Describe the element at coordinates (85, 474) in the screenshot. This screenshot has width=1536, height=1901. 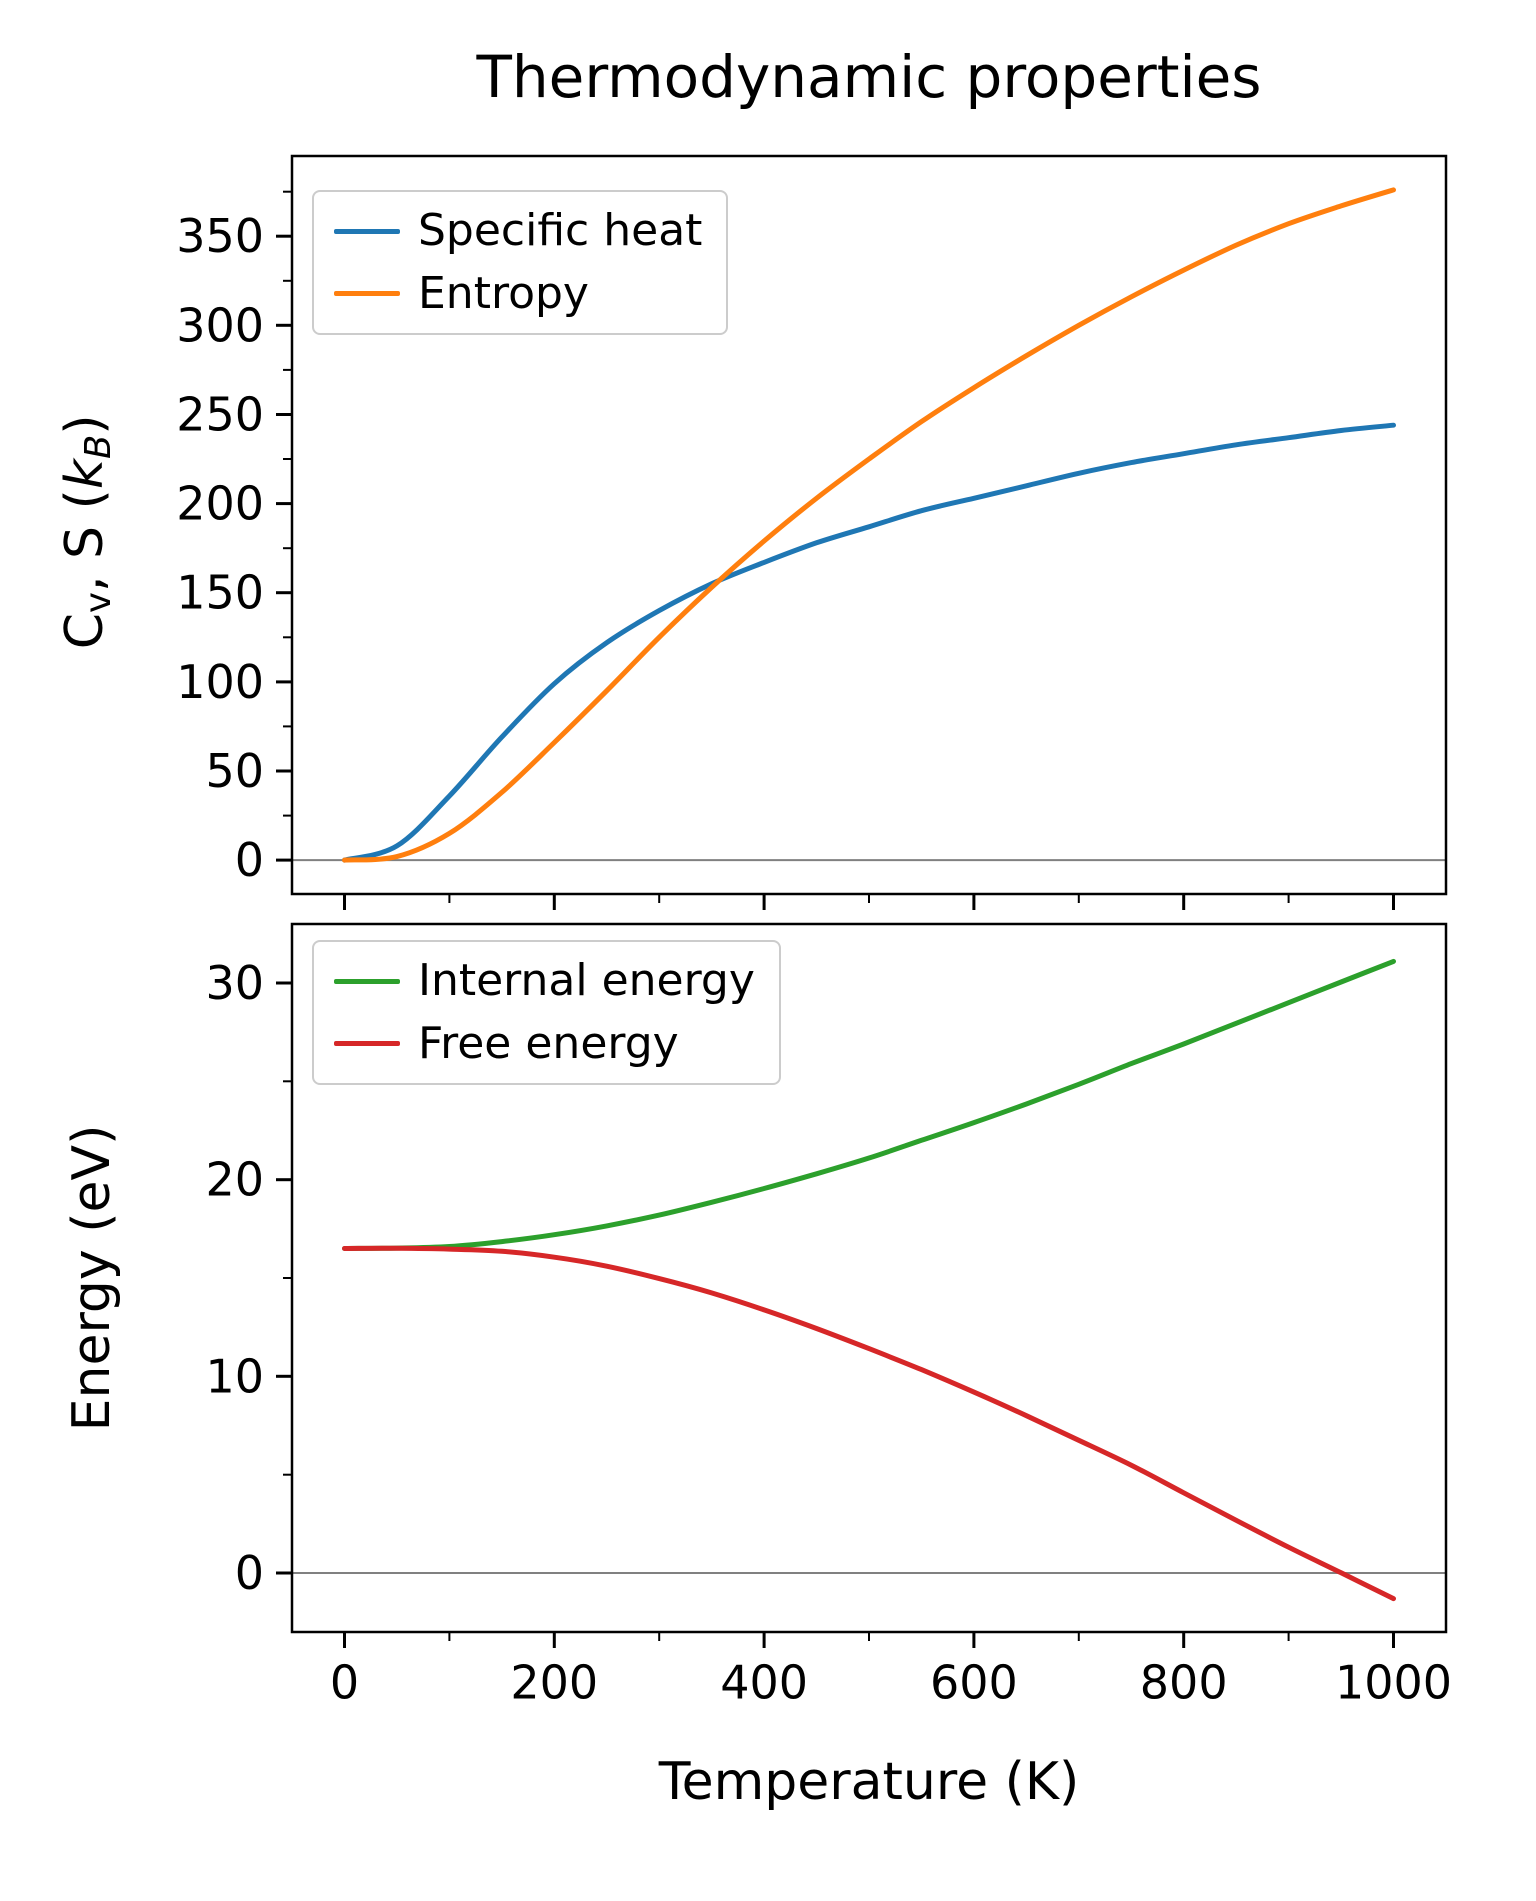
I see `label-segment: k` at that location.